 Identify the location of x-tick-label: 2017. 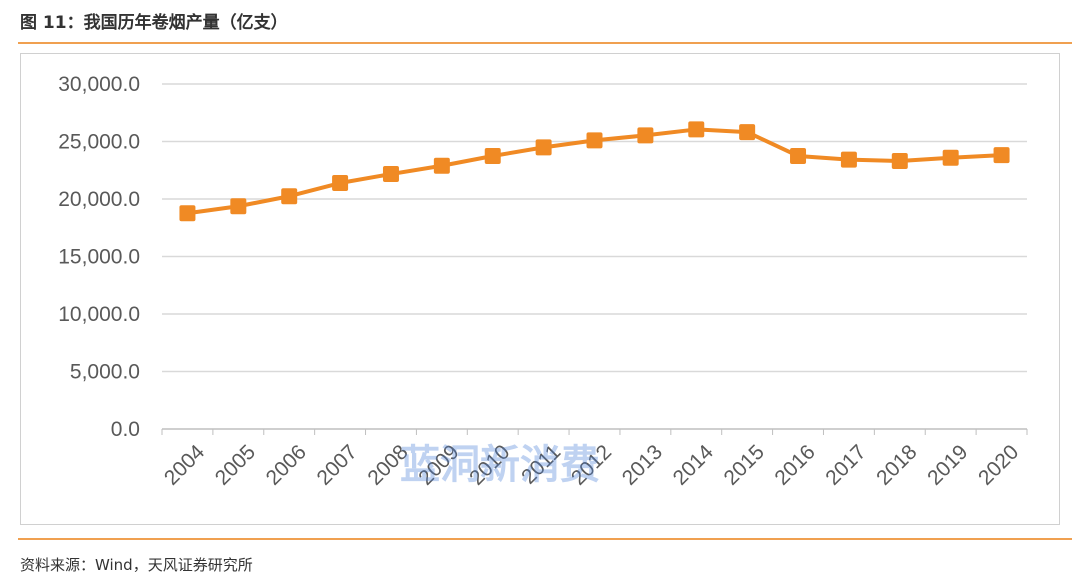
(845, 464).